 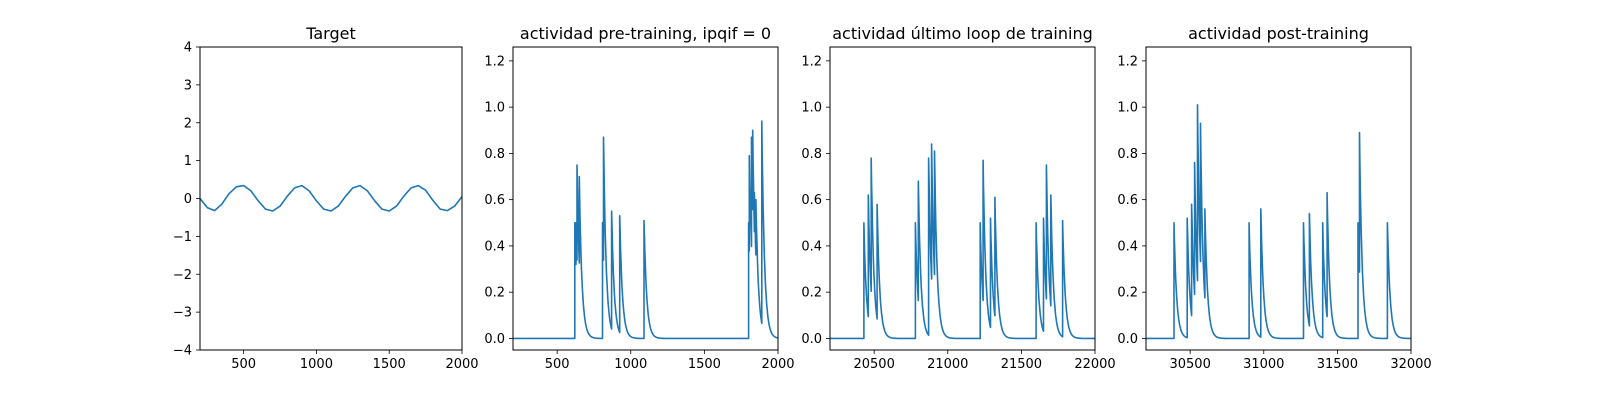 I want to click on y-tick-label: 1, so click(x=188, y=161).